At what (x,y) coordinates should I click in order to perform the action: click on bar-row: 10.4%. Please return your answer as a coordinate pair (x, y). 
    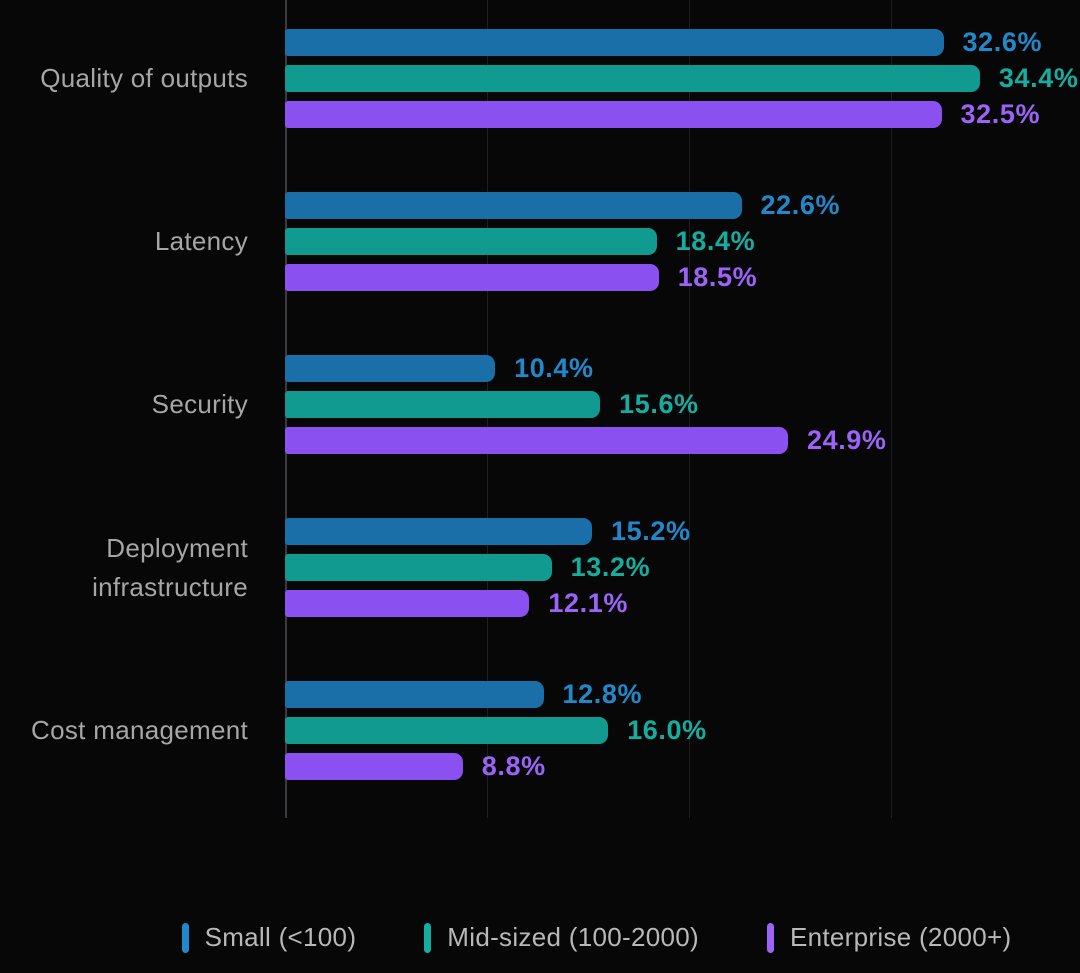
    Looking at the image, I should click on (682, 368).